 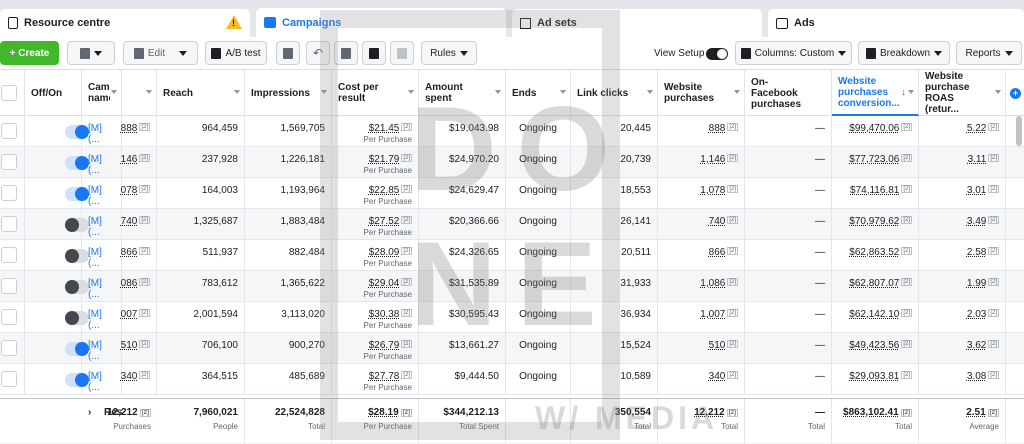 What do you see at coordinates (462, 93) in the screenshot?
I see `header-amount-spent: Amount spent` at bounding box center [462, 93].